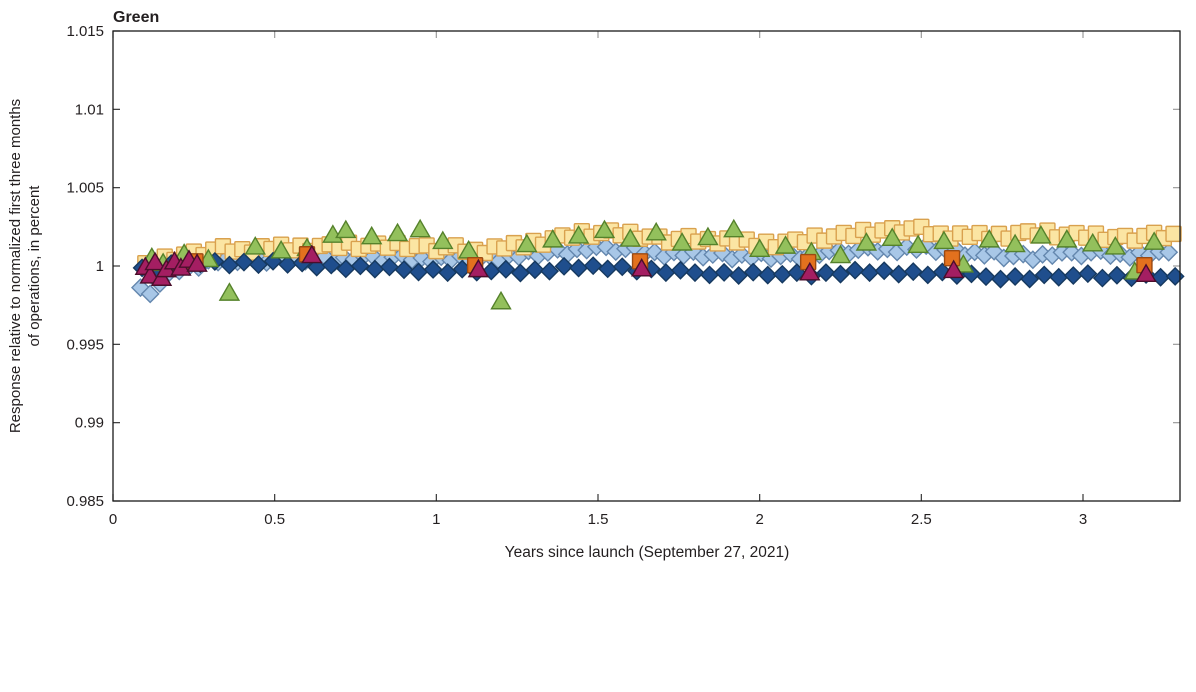 The width and height of the screenshot is (1196, 692). What do you see at coordinates (85, 344) in the screenshot?
I see `y-tick-label: 0.995` at bounding box center [85, 344].